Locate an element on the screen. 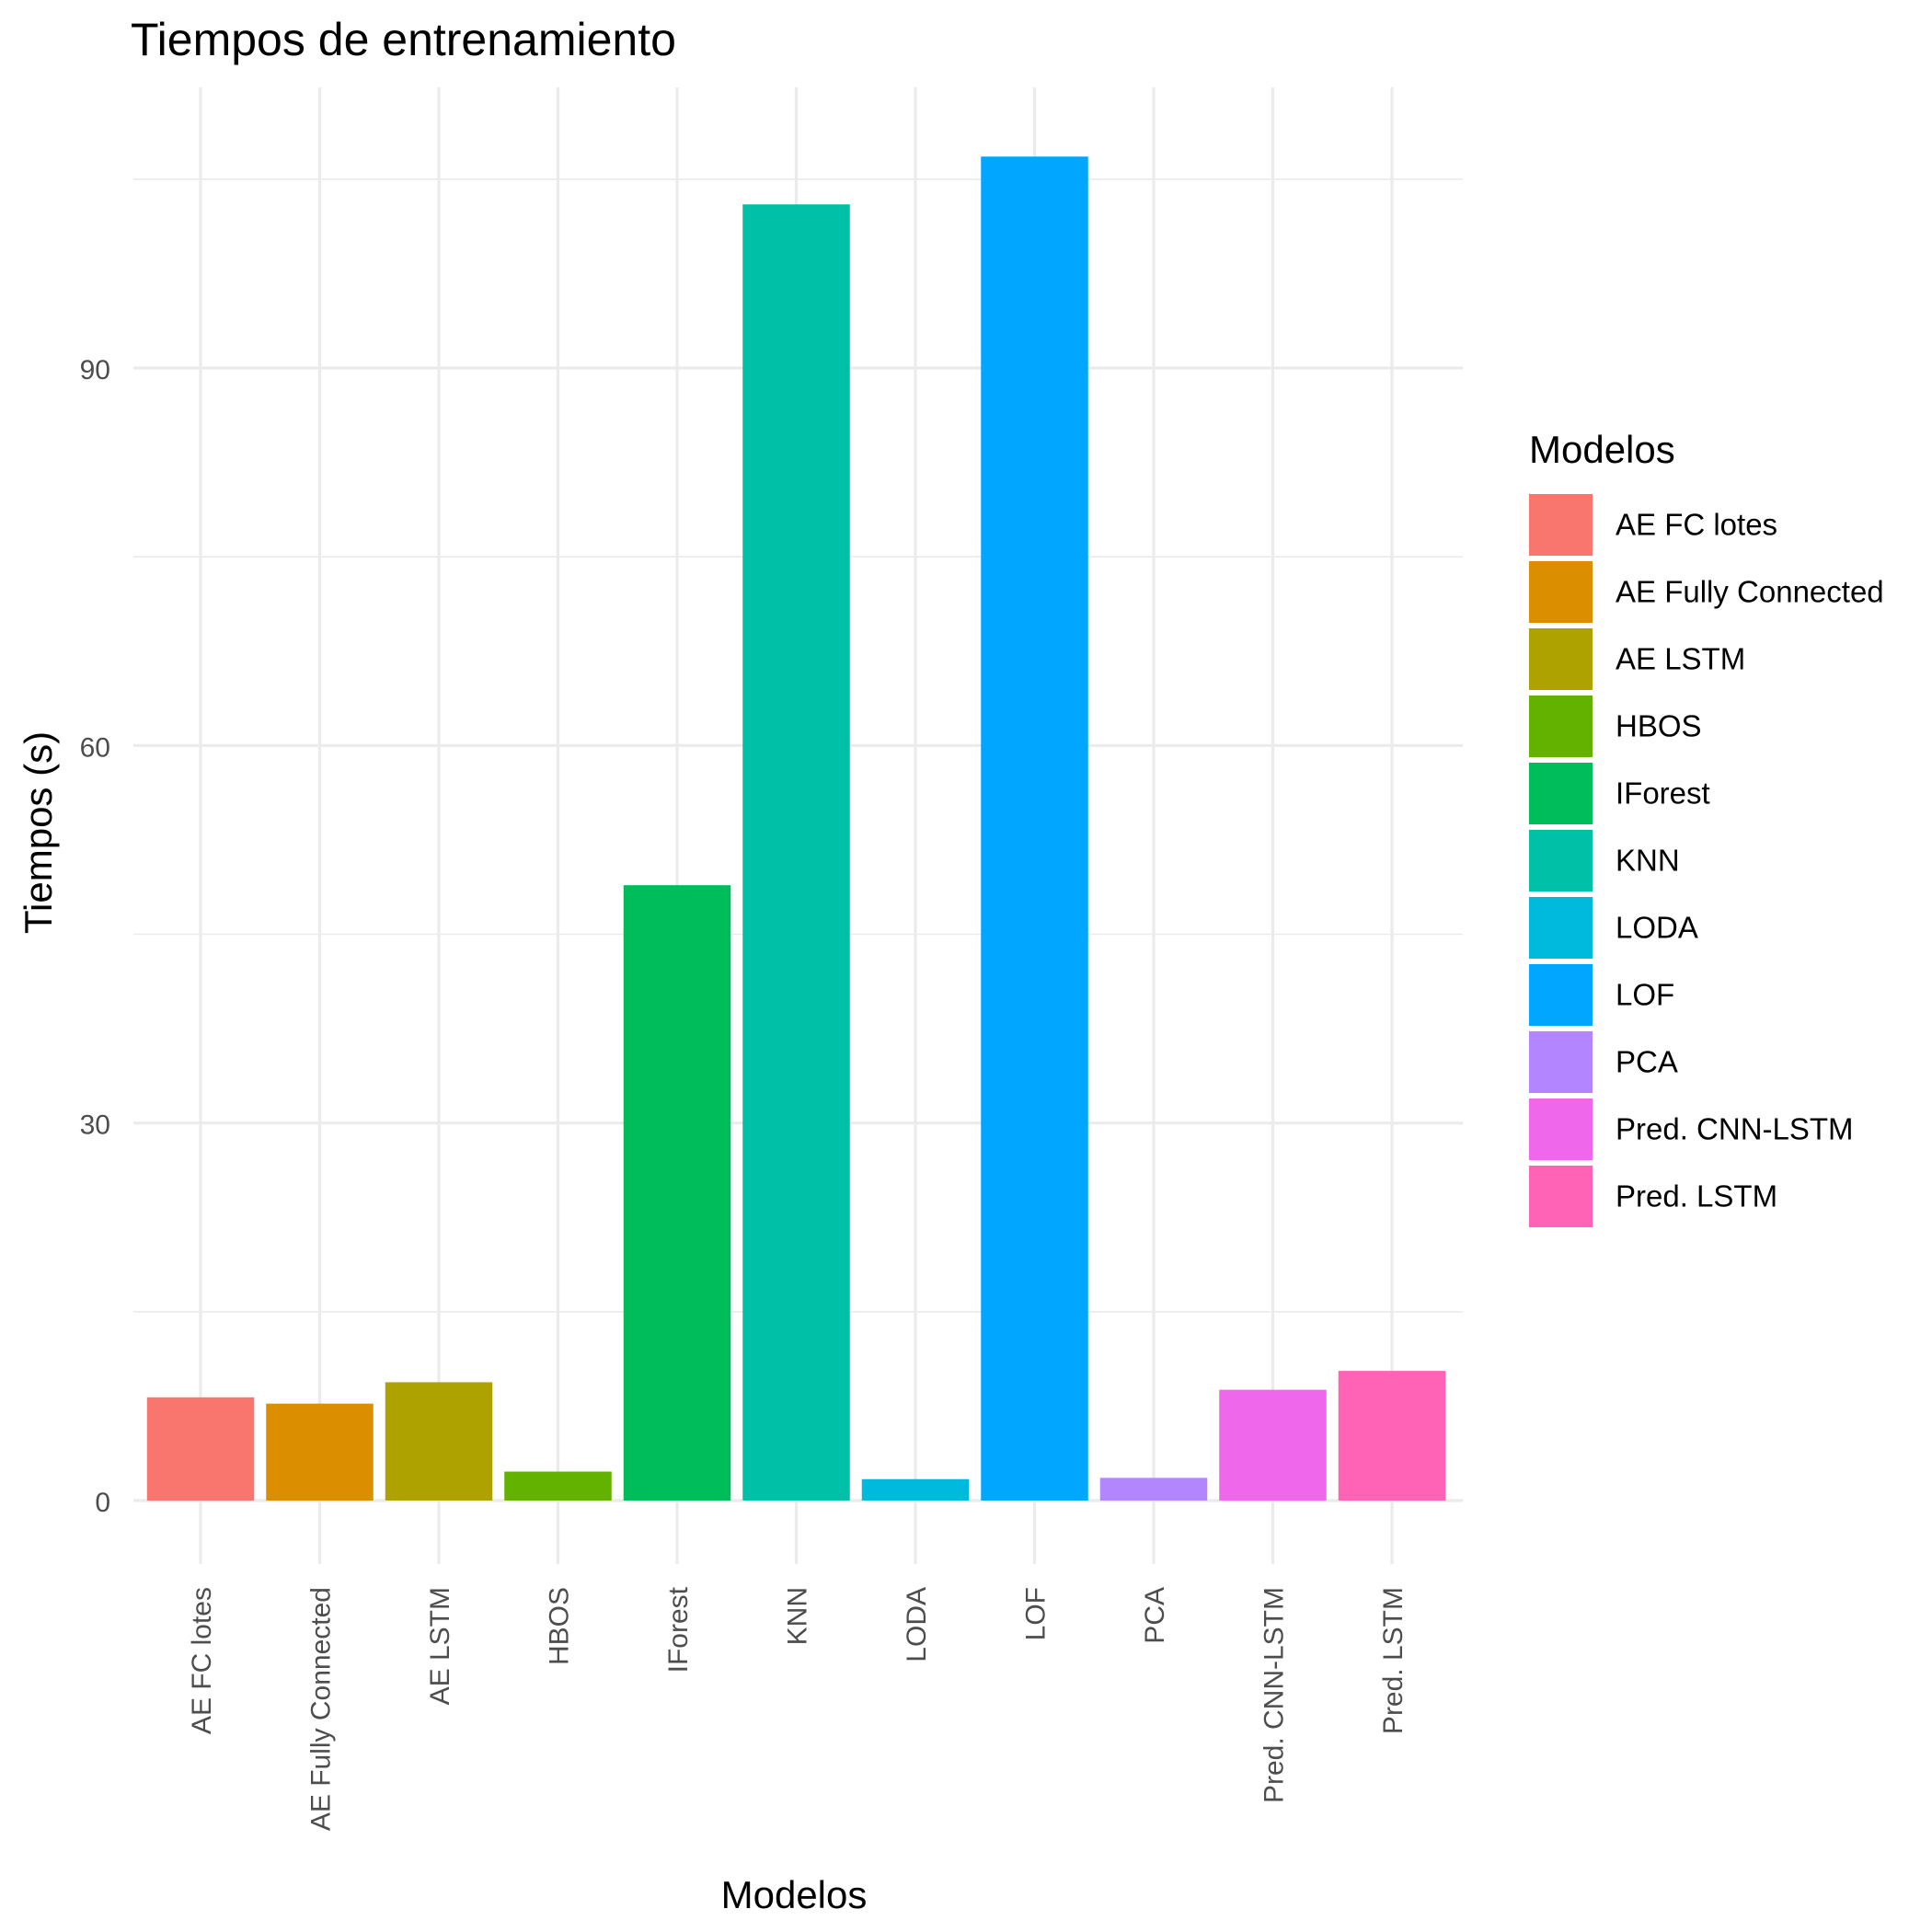 This screenshot has width=1932, height=1932. x-tick-label: AE Fully Connected is located at coordinates (321, 1709).